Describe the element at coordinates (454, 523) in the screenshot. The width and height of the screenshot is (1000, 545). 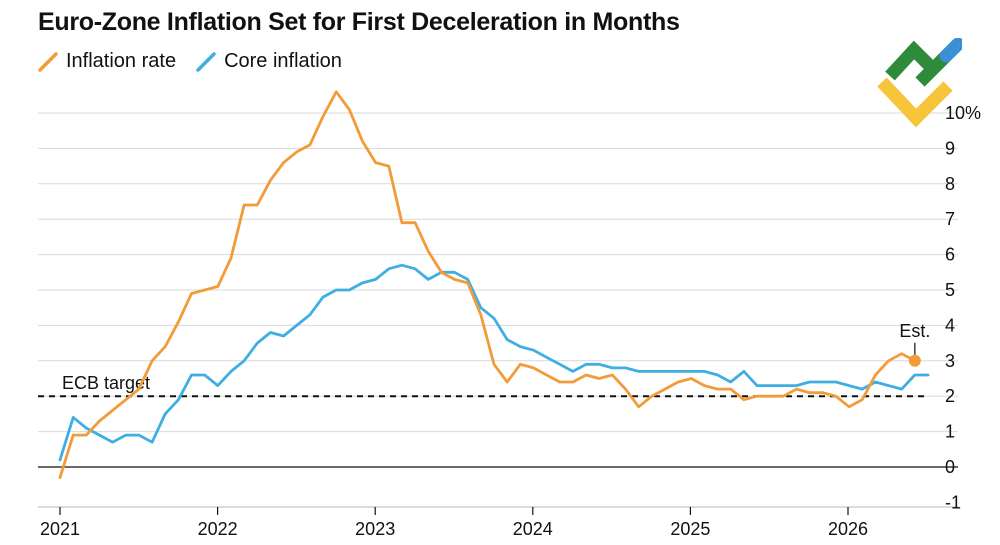
I see `x-axis-ticks: 2021 2022 2023 2024 2025 2026` at that location.